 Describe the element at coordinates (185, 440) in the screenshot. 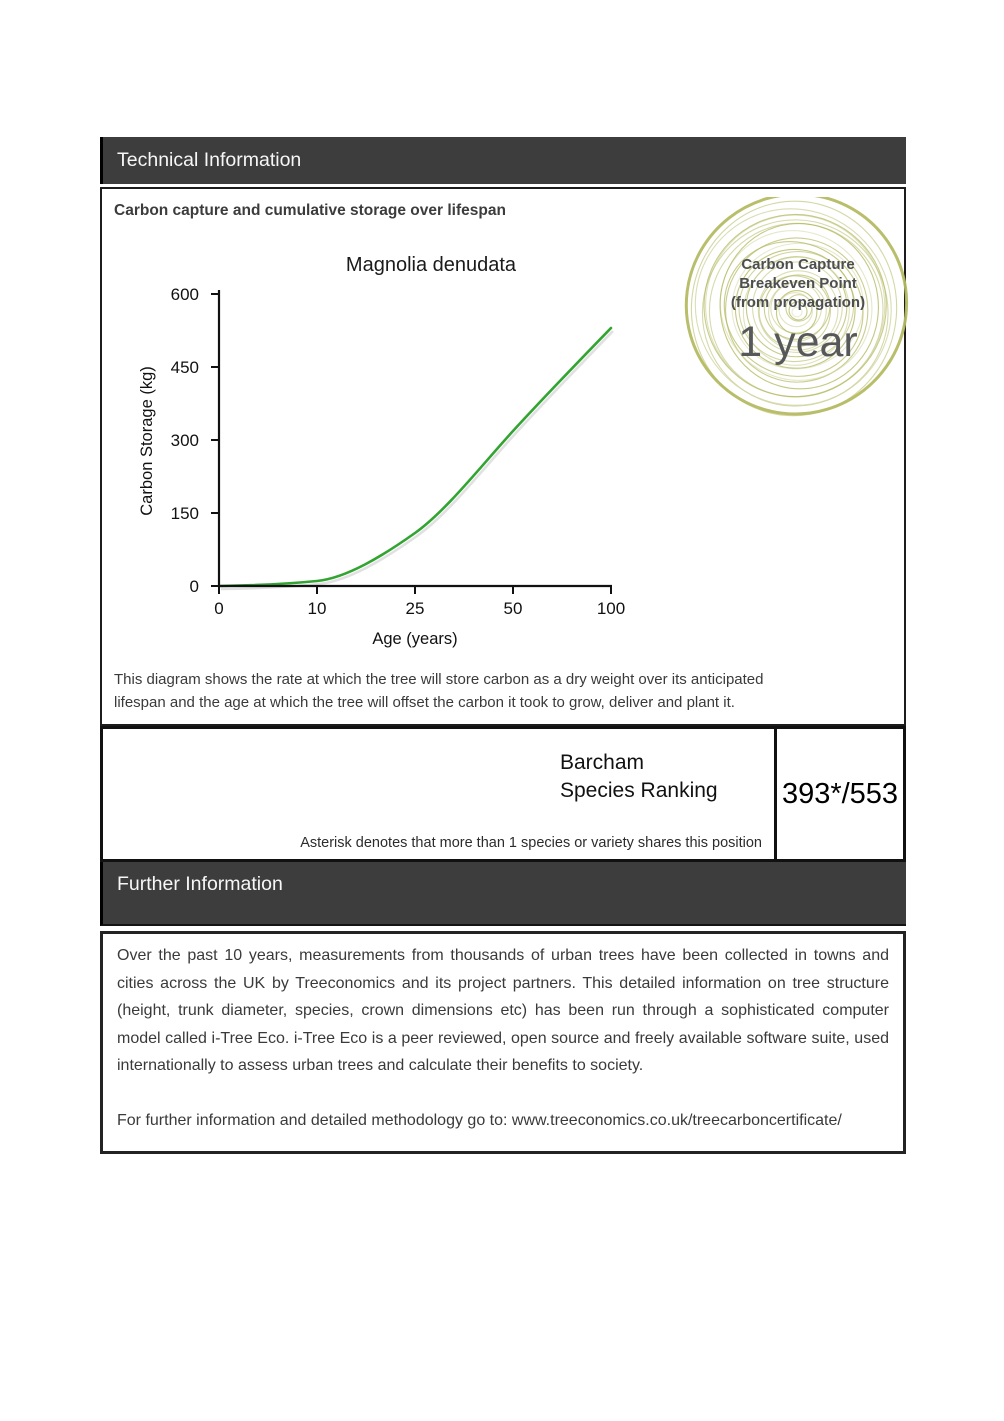

I see `y-tick-300: 300` at that location.